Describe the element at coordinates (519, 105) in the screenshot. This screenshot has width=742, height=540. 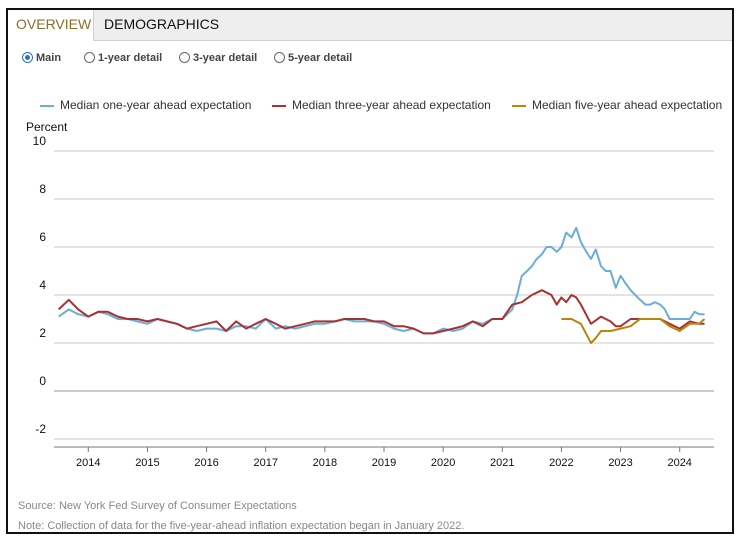
I see `legend-swatch-five-year` at that location.